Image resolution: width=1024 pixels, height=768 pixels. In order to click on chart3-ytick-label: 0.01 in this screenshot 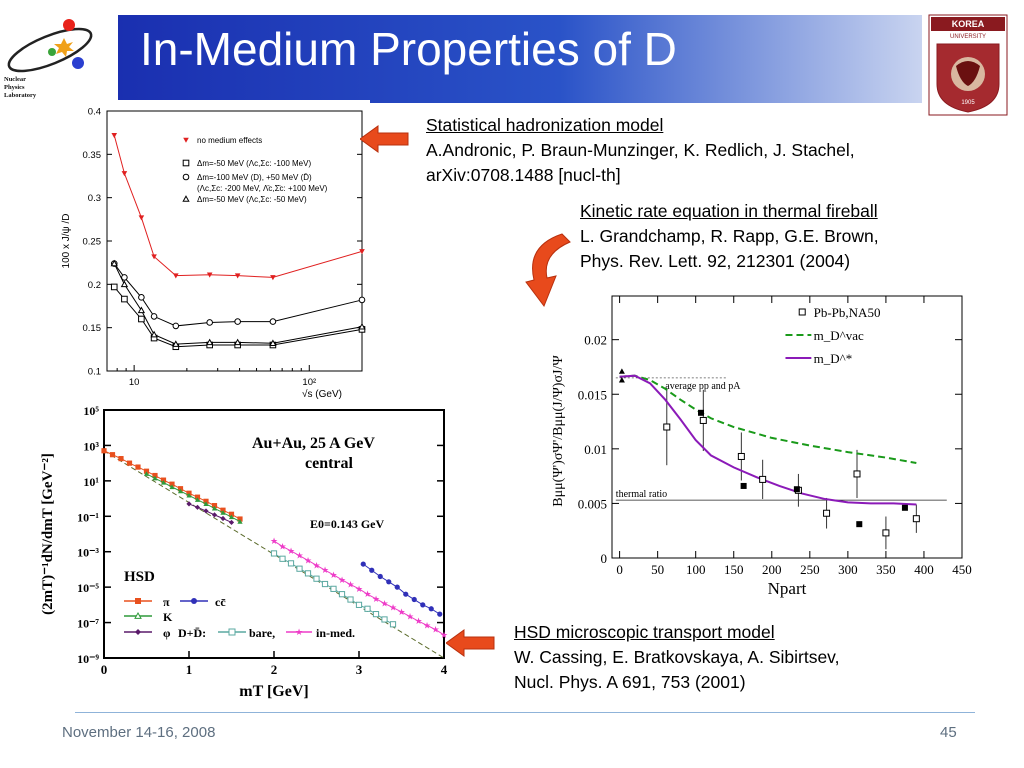, I will do `click(595, 449)`.